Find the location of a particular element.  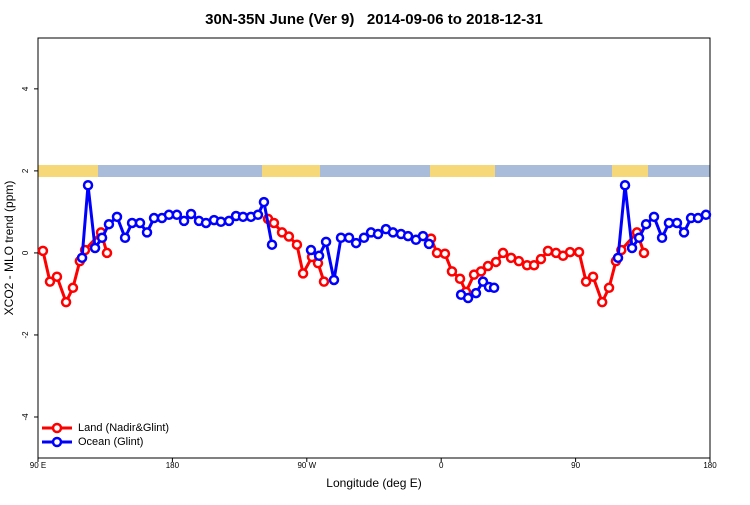

x-tick-label: 90 W is located at coordinates (306, 465).